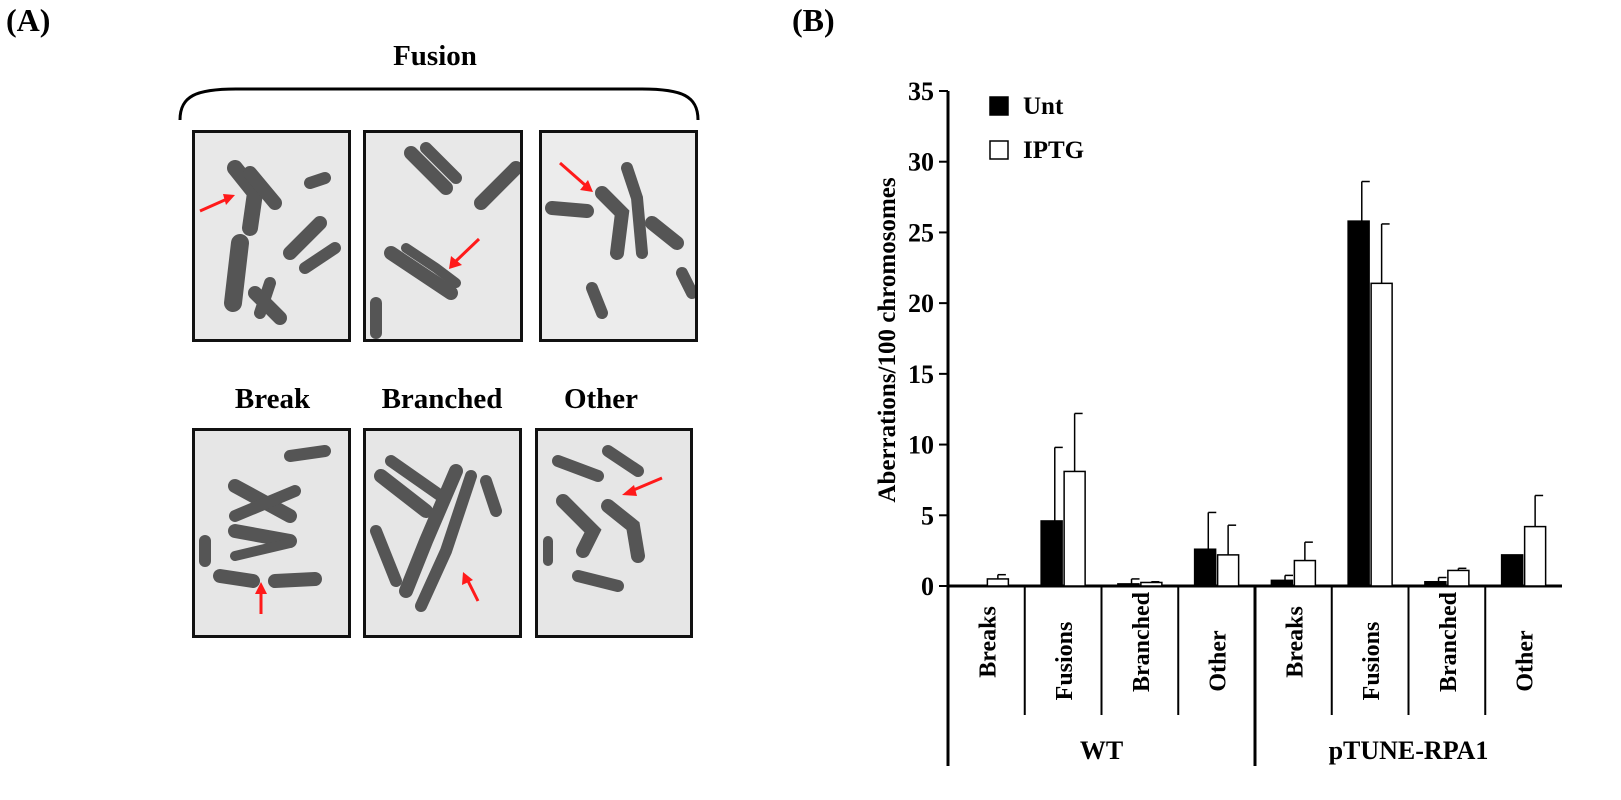 Image resolution: width=1621 pixels, height=800 pixels. I want to click on y-tick-label: 0, so click(927, 586).